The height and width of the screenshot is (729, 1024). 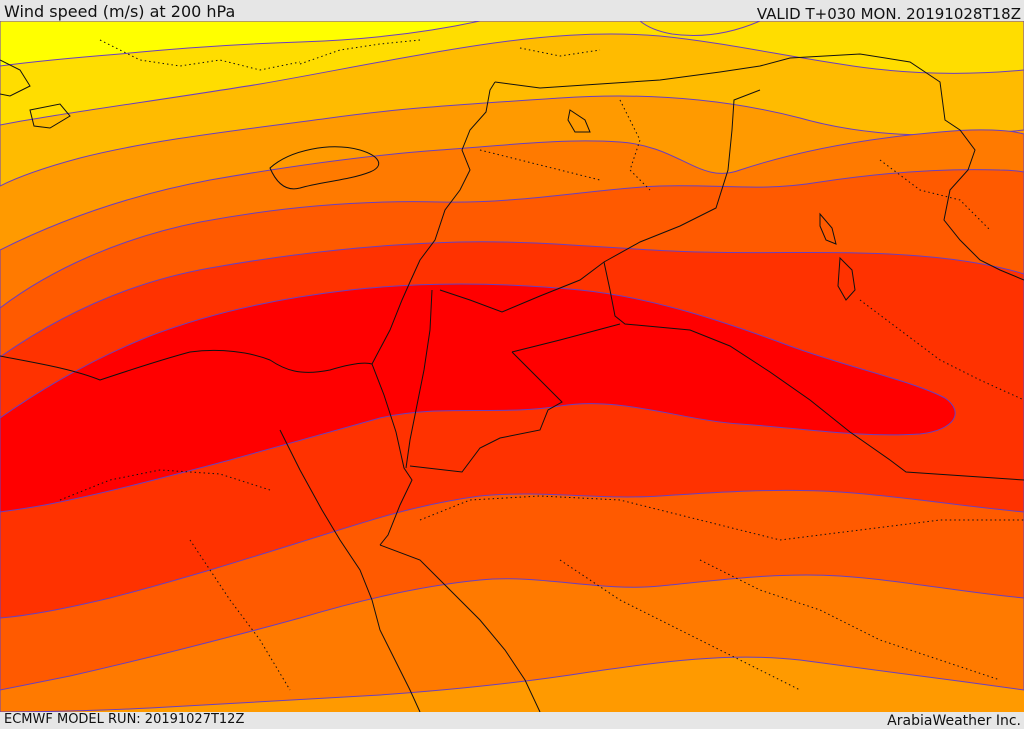 I want to click on credit-label: ArabiaWeather Inc., so click(x=954, y=721).